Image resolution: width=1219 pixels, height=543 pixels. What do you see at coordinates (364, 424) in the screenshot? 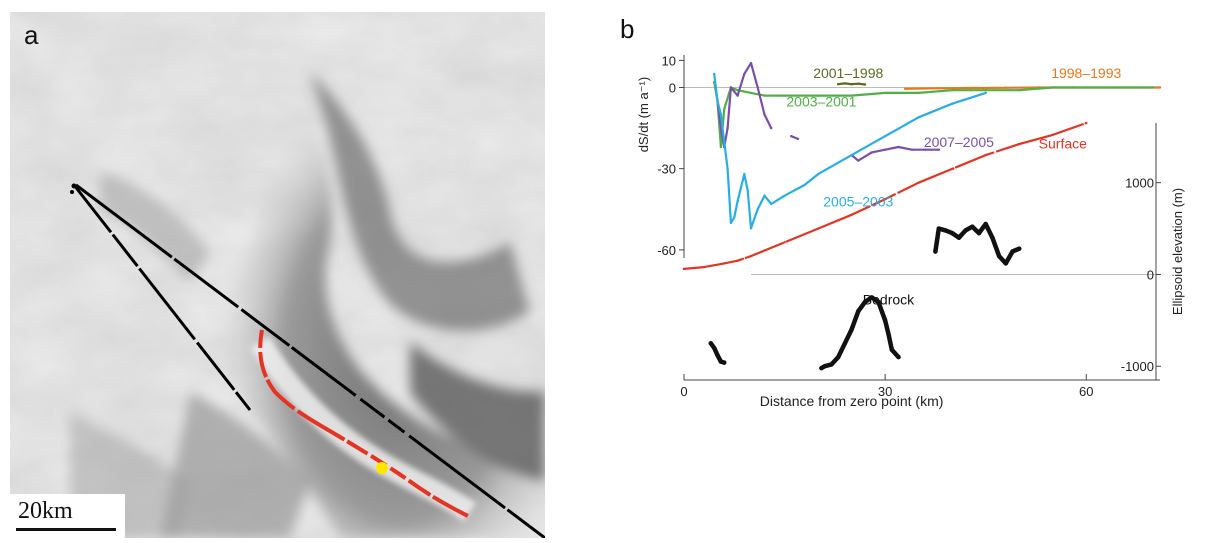
I see `glacier-centerline` at bounding box center [364, 424].